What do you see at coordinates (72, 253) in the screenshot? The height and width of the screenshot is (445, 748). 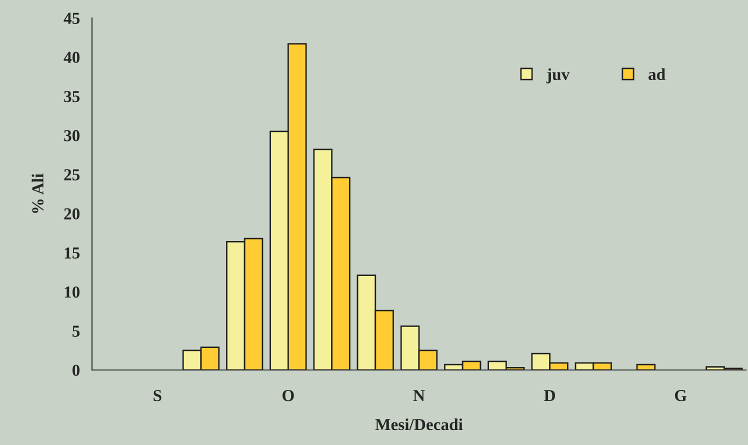 I see `y-tick-label: 15` at bounding box center [72, 253].